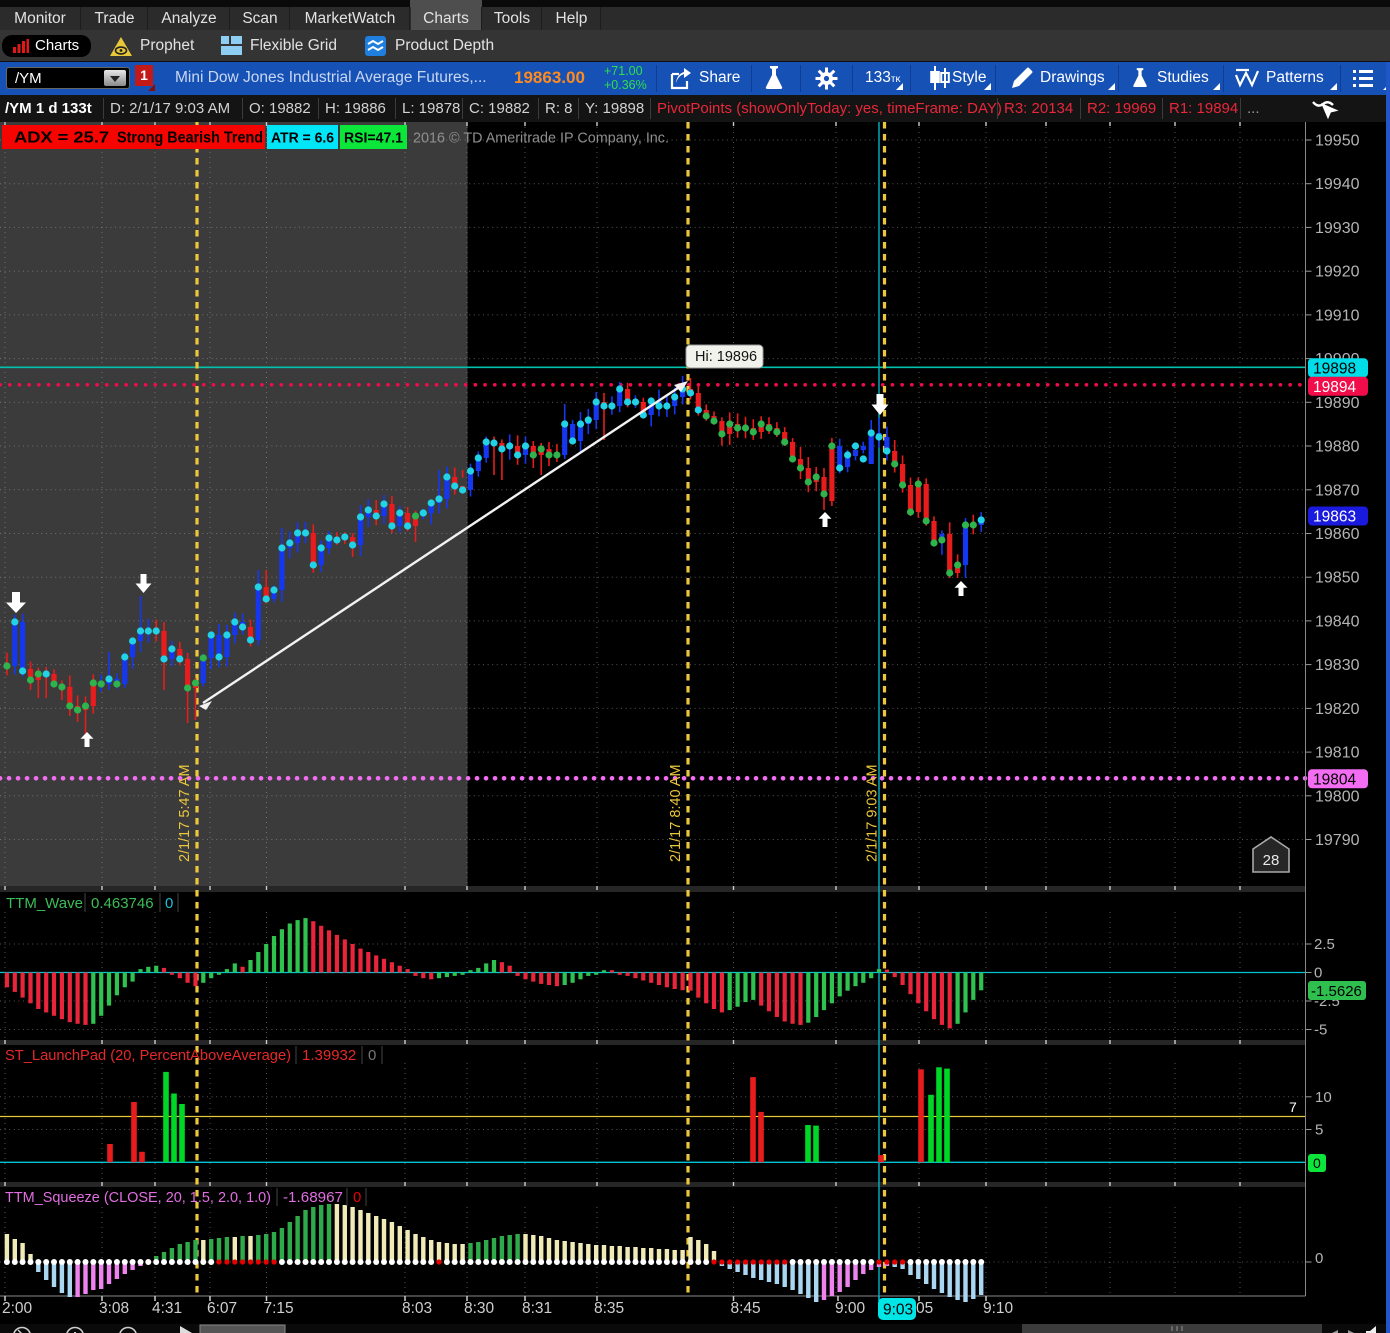 This screenshot has height=1333, width=1390. Describe the element at coordinates (1337, 621) in the screenshot. I see `svg-text: 19840` at that location.